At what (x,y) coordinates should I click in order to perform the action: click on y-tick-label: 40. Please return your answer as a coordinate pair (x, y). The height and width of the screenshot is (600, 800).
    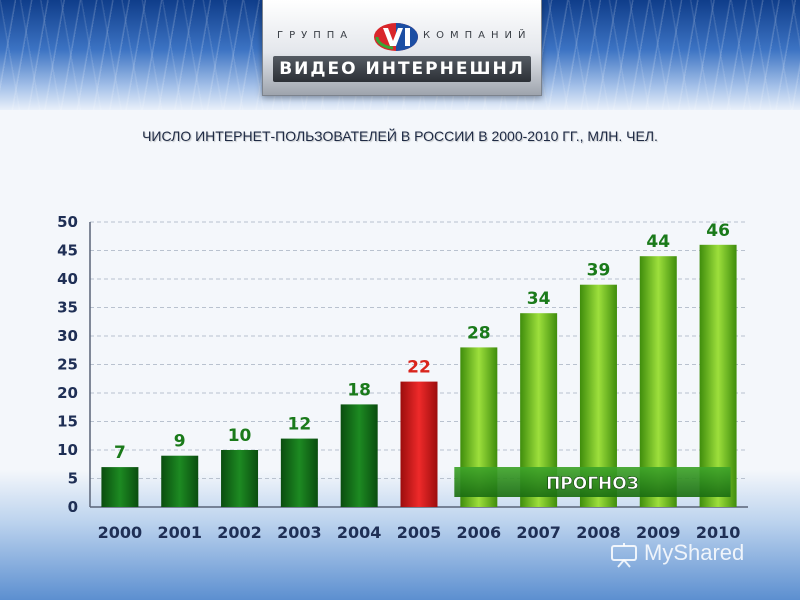
    Looking at the image, I should click on (67, 279).